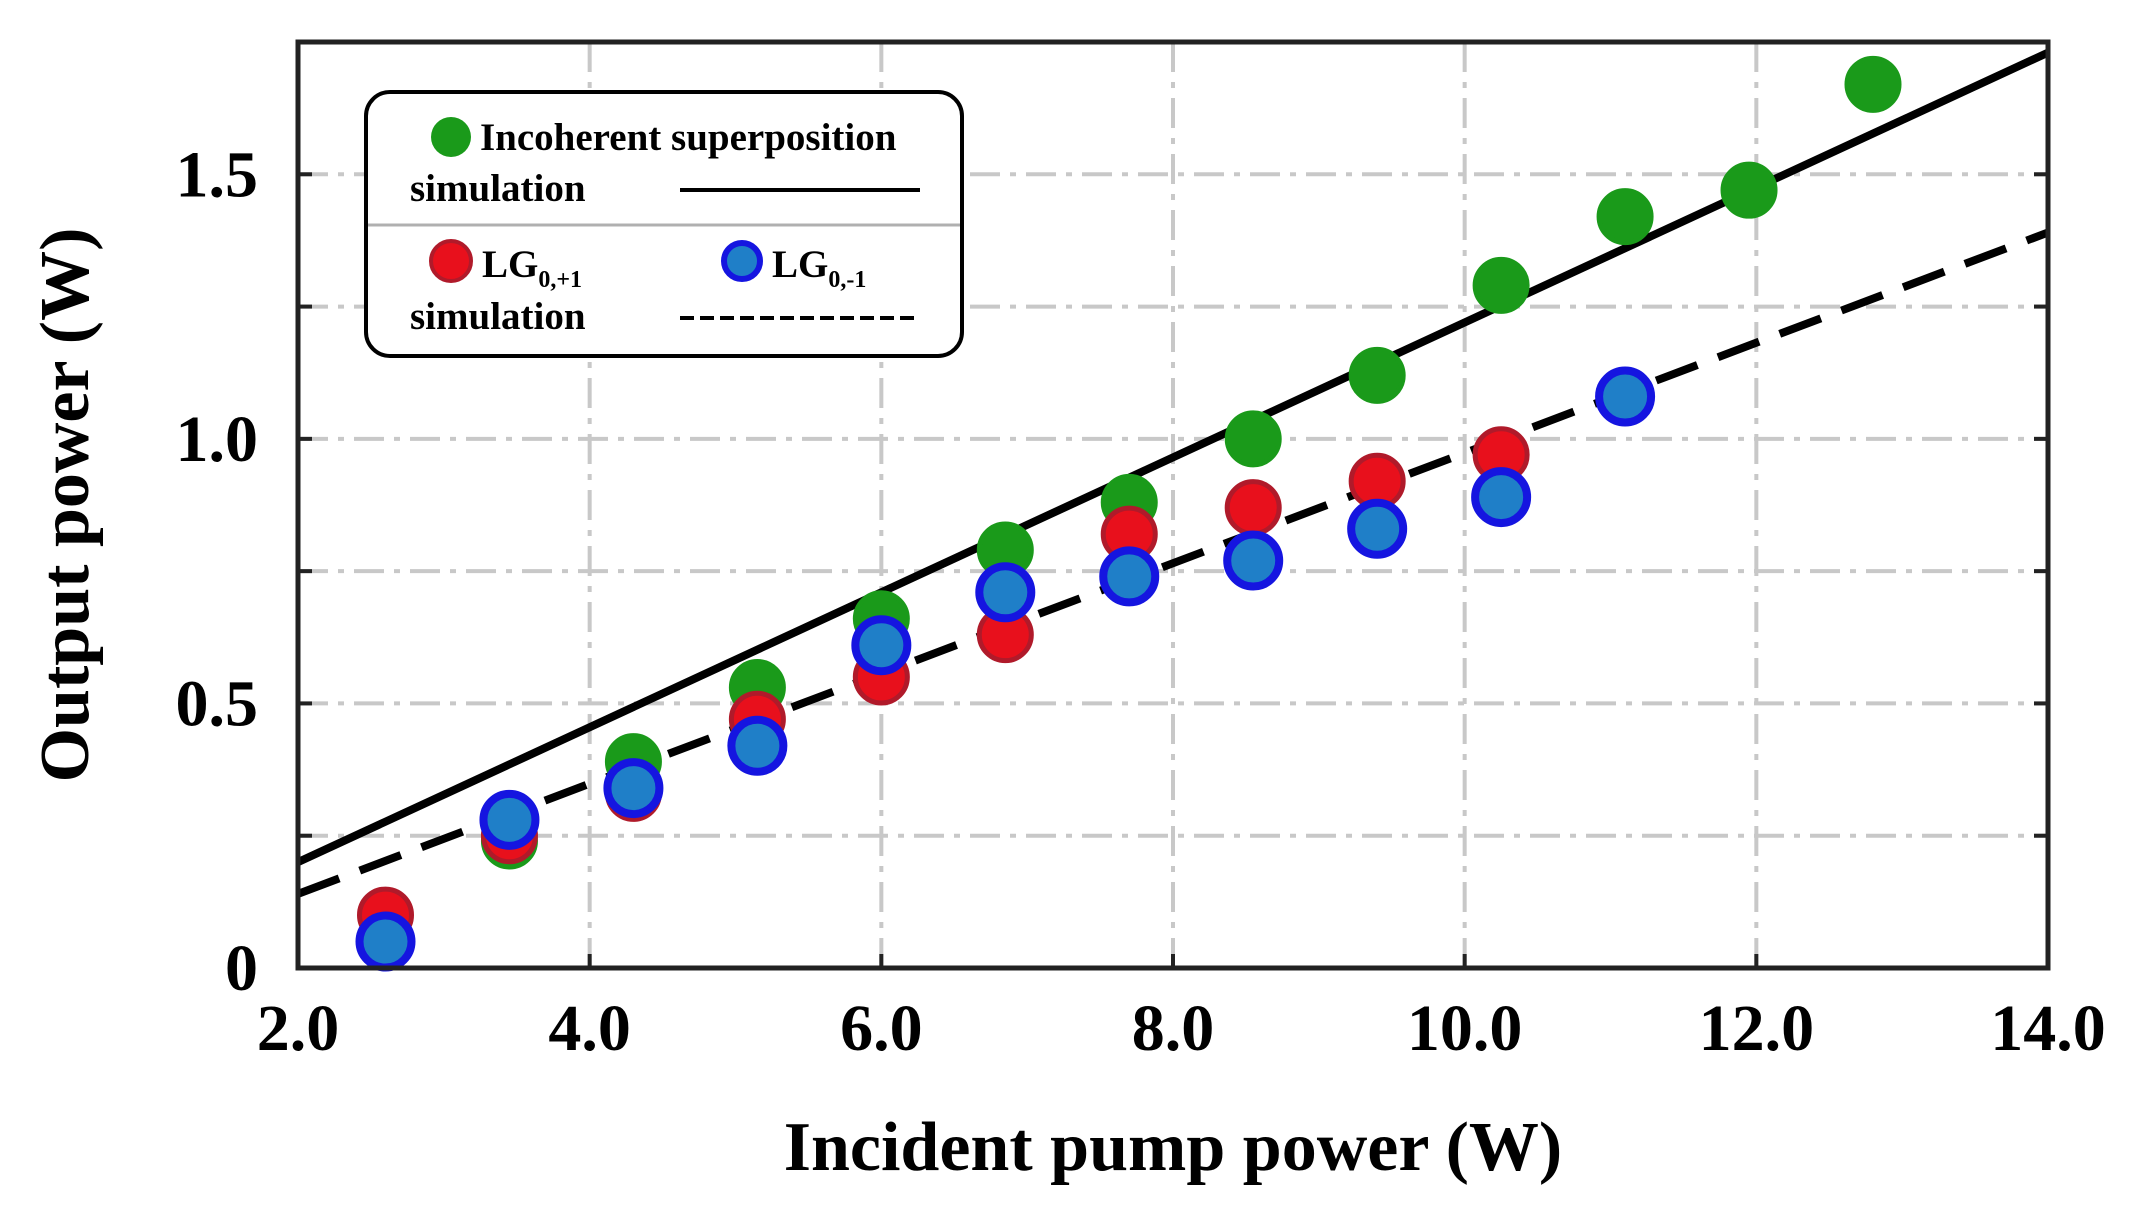 This screenshot has width=2135, height=1213. Describe the element at coordinates (688, 137) in the screenshot. I see `legend-incoherent-label: Incoherent superposition` at that location.